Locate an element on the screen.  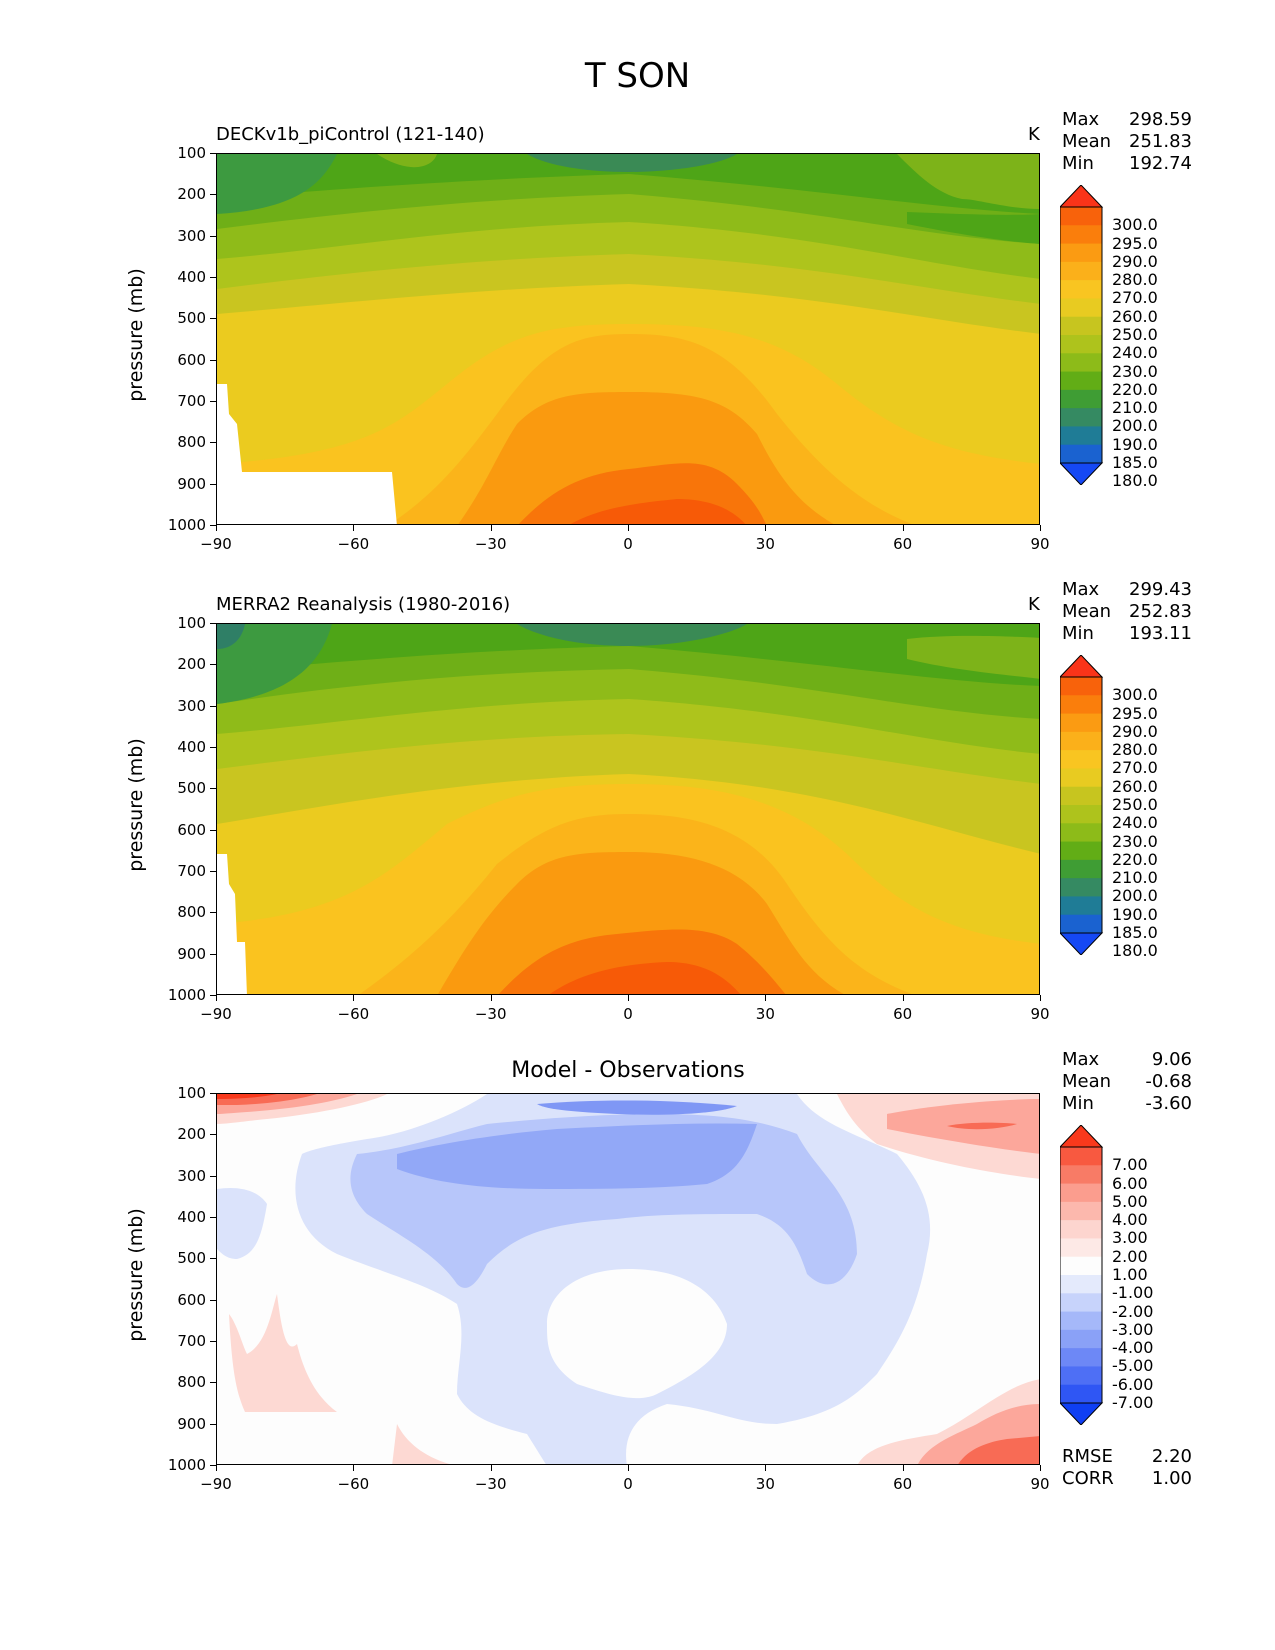
colorbar-label: 3.00 is located at coordinates (1130, 1238).